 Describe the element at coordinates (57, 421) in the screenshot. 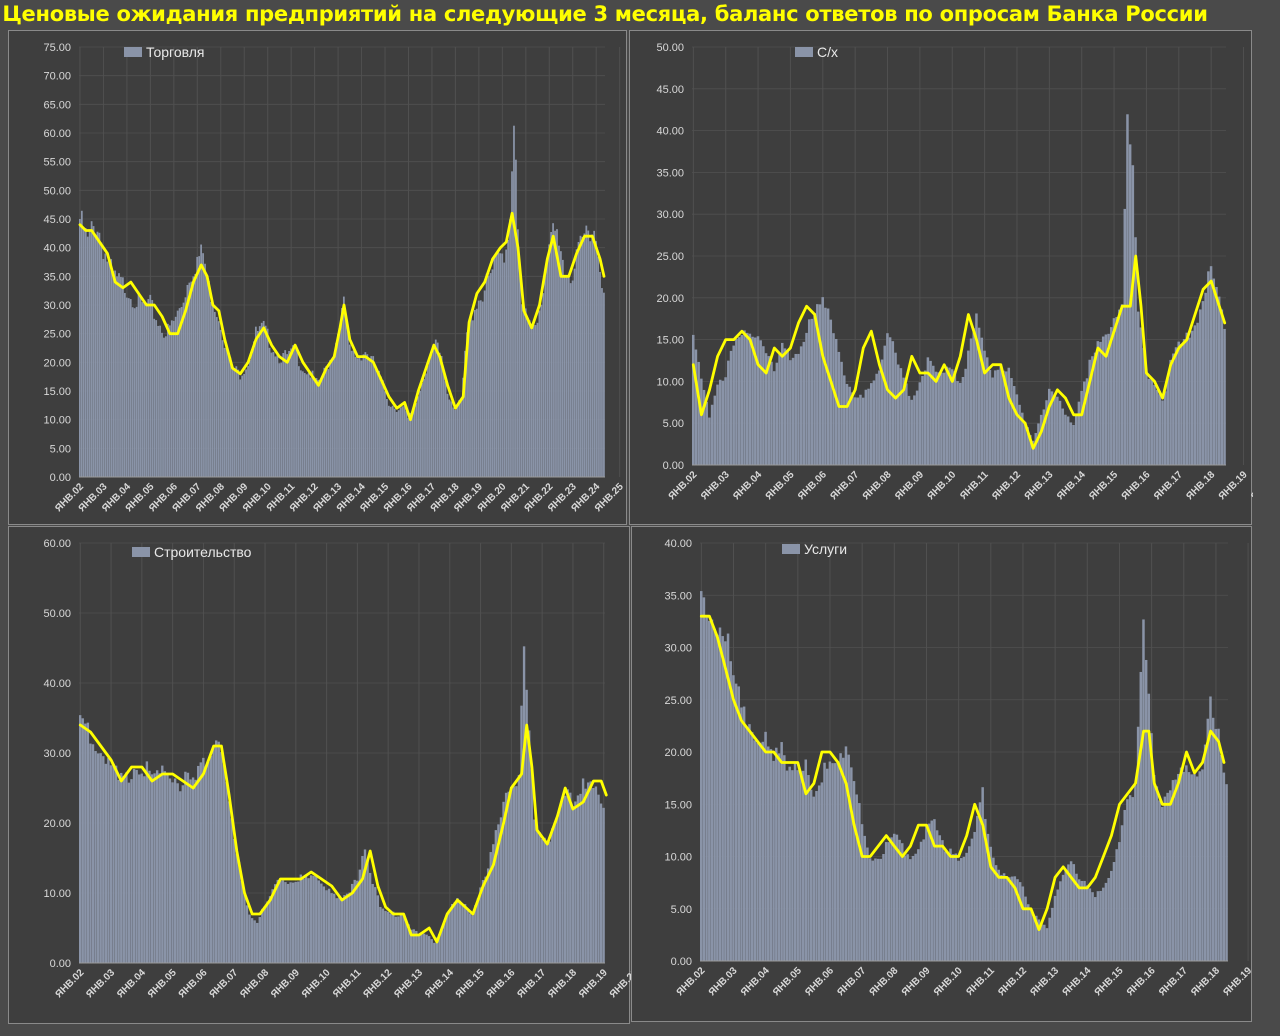

I see `y-tick-label: 10.00` at that location.